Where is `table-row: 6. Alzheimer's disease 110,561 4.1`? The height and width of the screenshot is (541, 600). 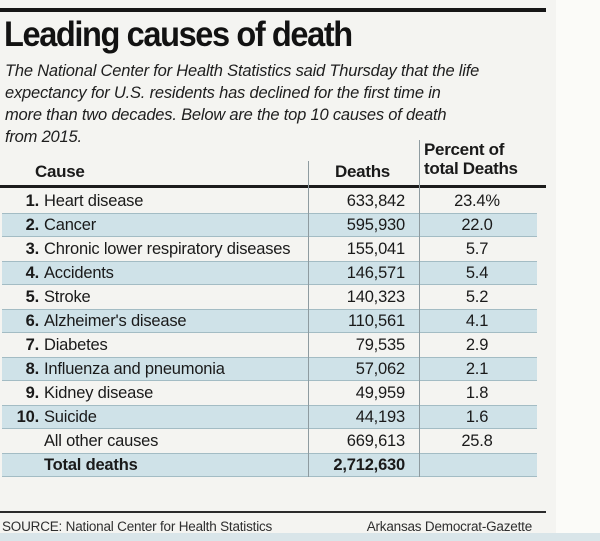 table-row: 6. Alzheimer's disease 110,561 4.1 is located at coordinates (269, 321).